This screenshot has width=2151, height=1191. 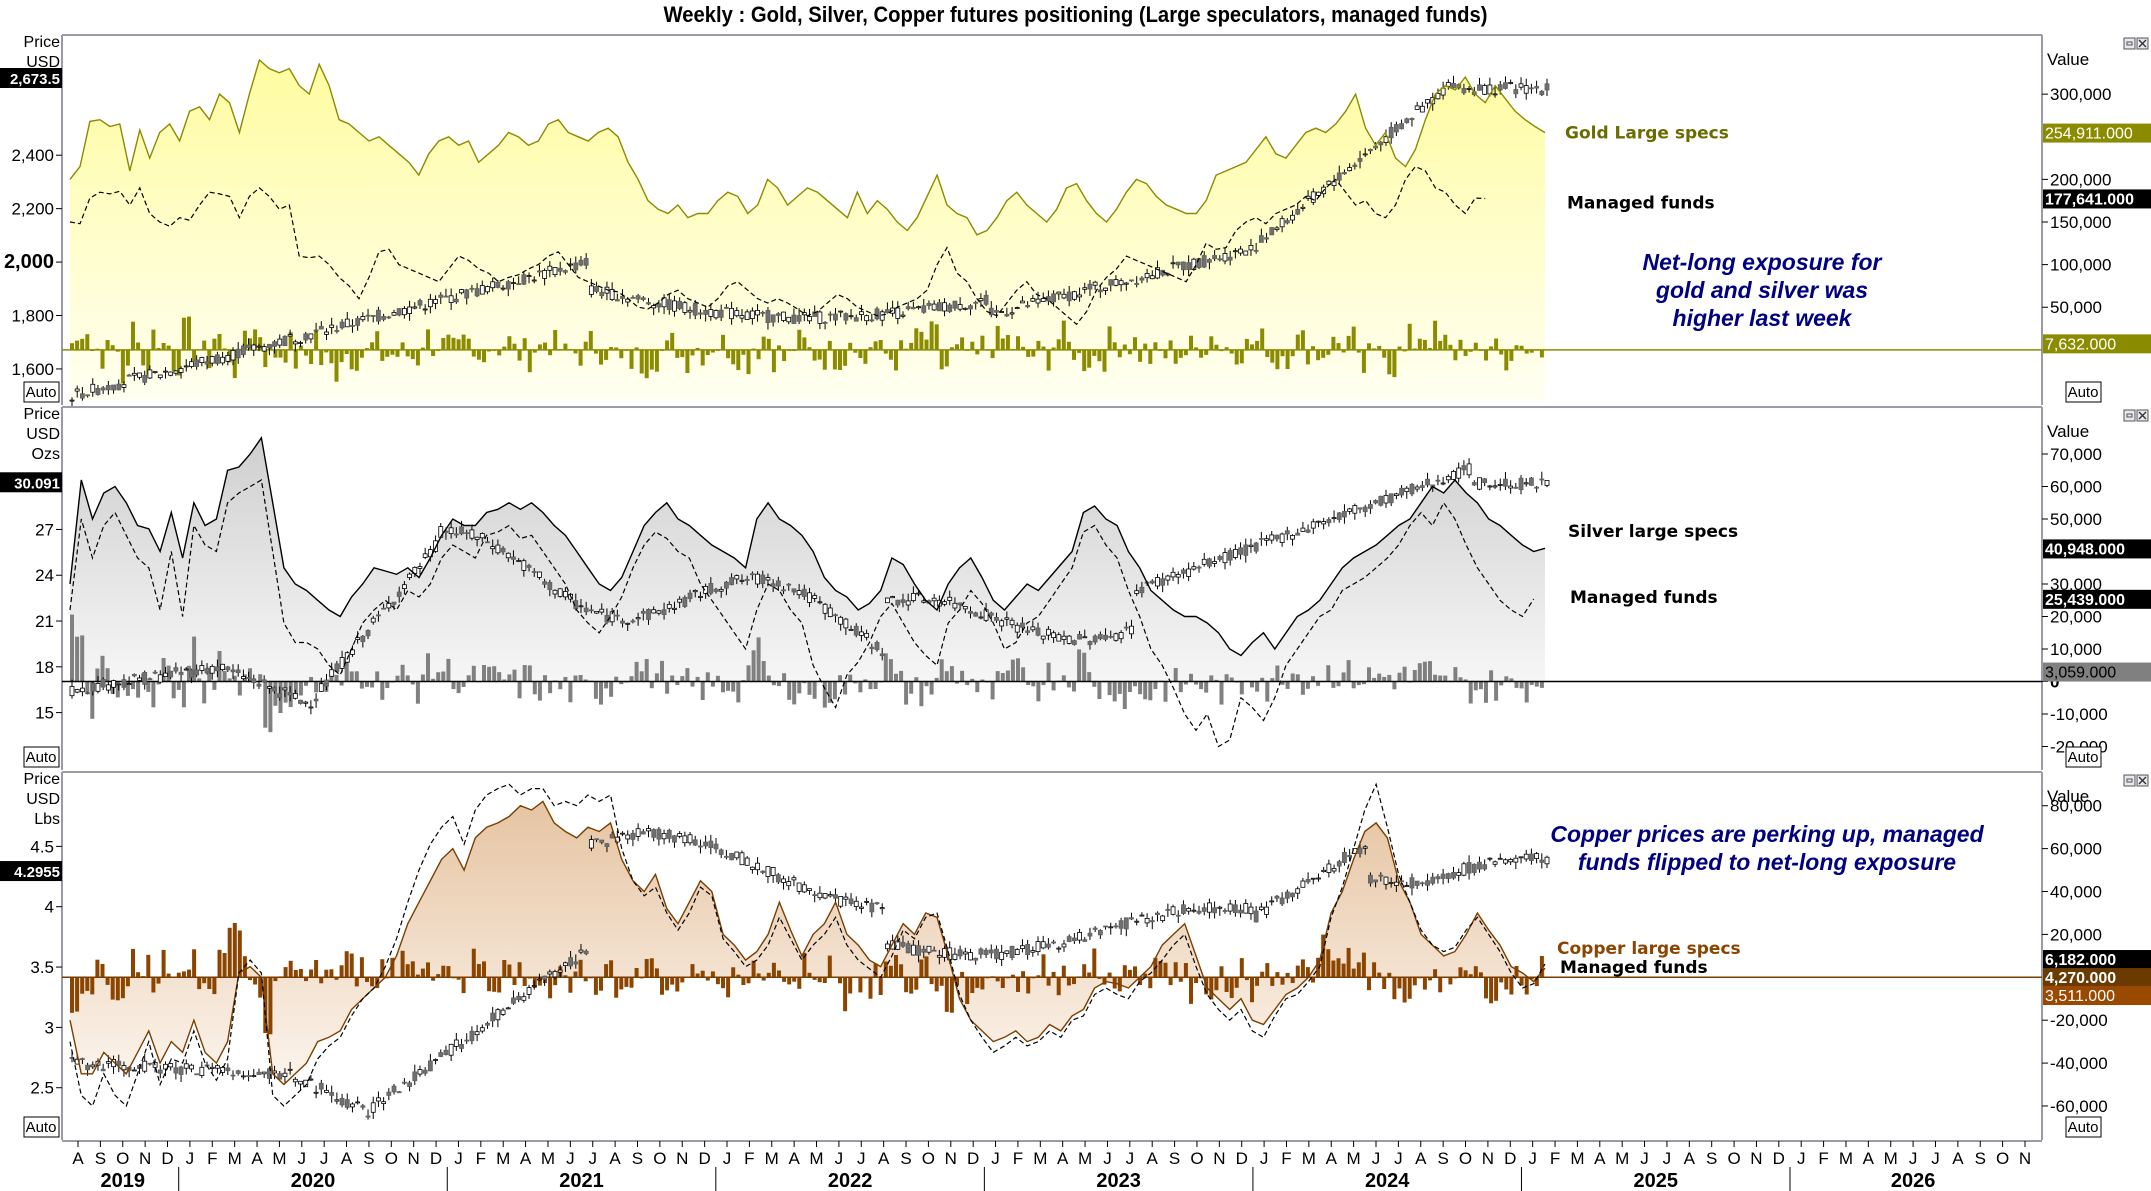 I want to click on right-tick-label: 40,000, so click(x=2076, y=892).